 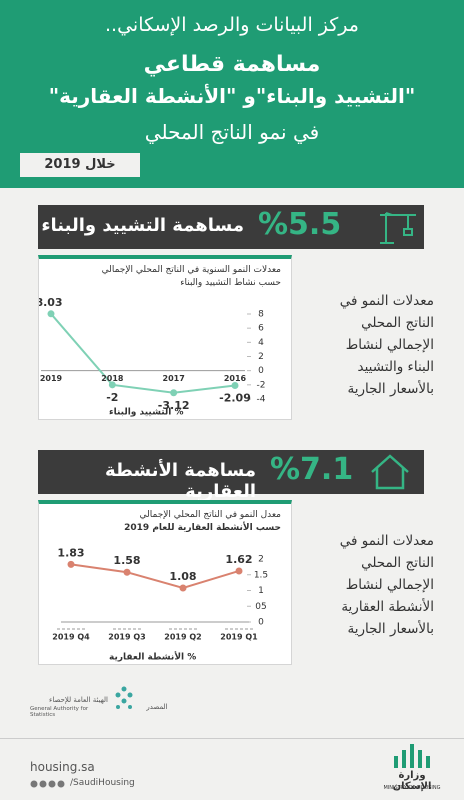 I want to click on crane-icon, so click(x=398, y=228).